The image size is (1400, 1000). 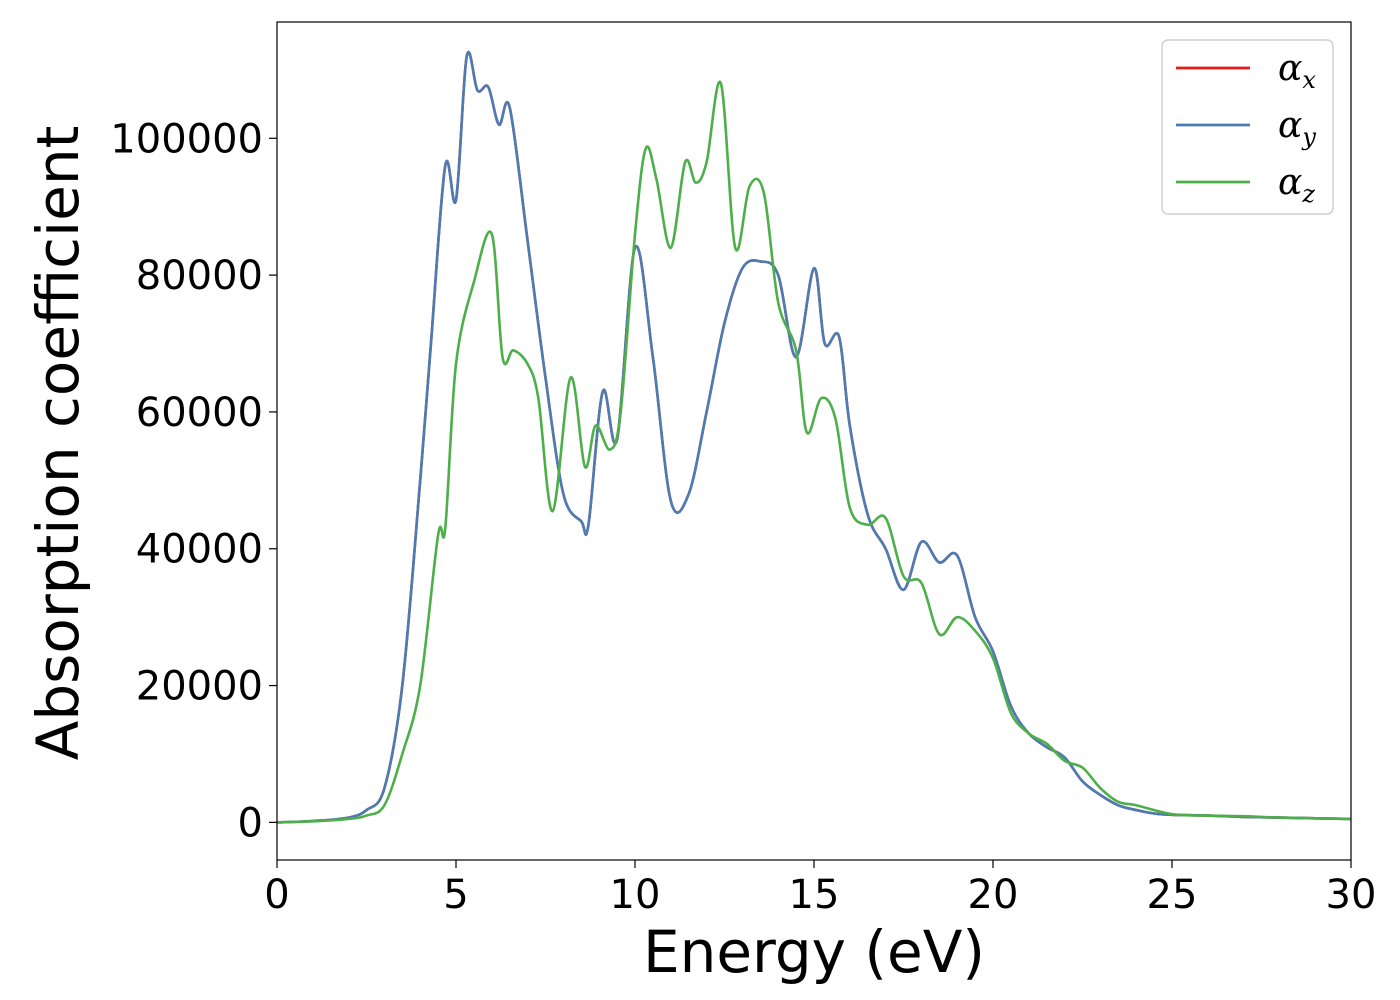 I want to click on x-axis: 0 5 10 15 20 25 30, so click(x=820, y=889).